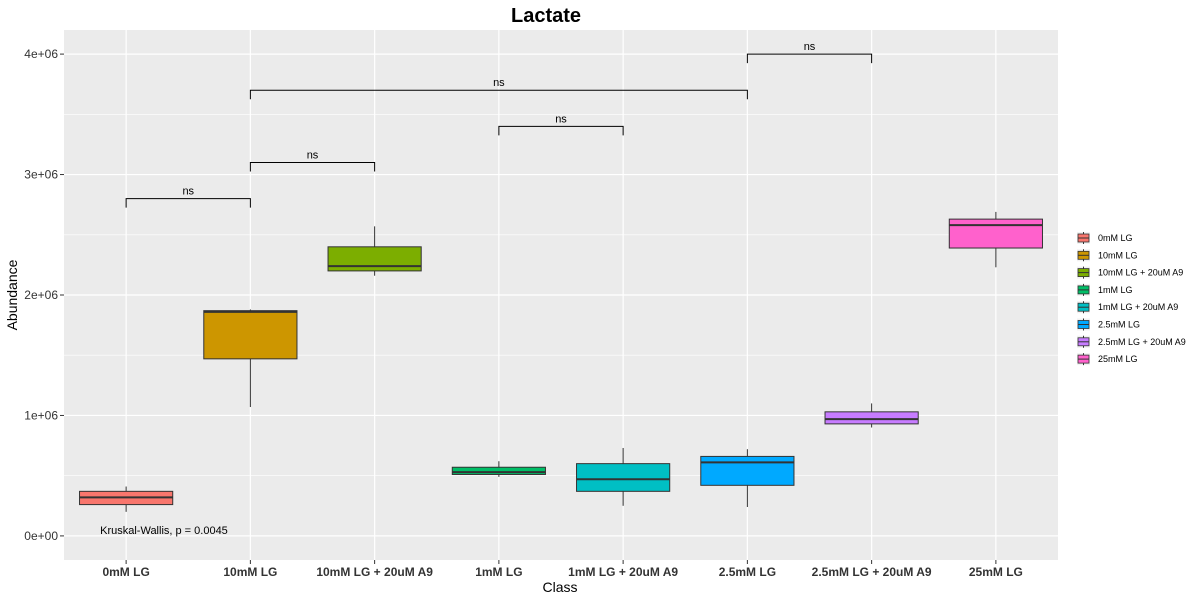 This screenshot has width=1200, height=600. Describe the element at coordinates (1115, 290) in the screenshot. I see `legend-label: 1mM LG` at that location.